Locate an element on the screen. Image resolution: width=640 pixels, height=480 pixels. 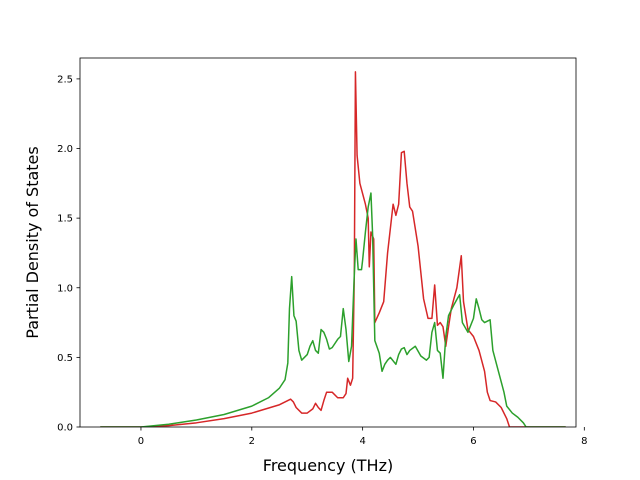
y-tick-label: 1.5 is located at coordinates (65, 219).